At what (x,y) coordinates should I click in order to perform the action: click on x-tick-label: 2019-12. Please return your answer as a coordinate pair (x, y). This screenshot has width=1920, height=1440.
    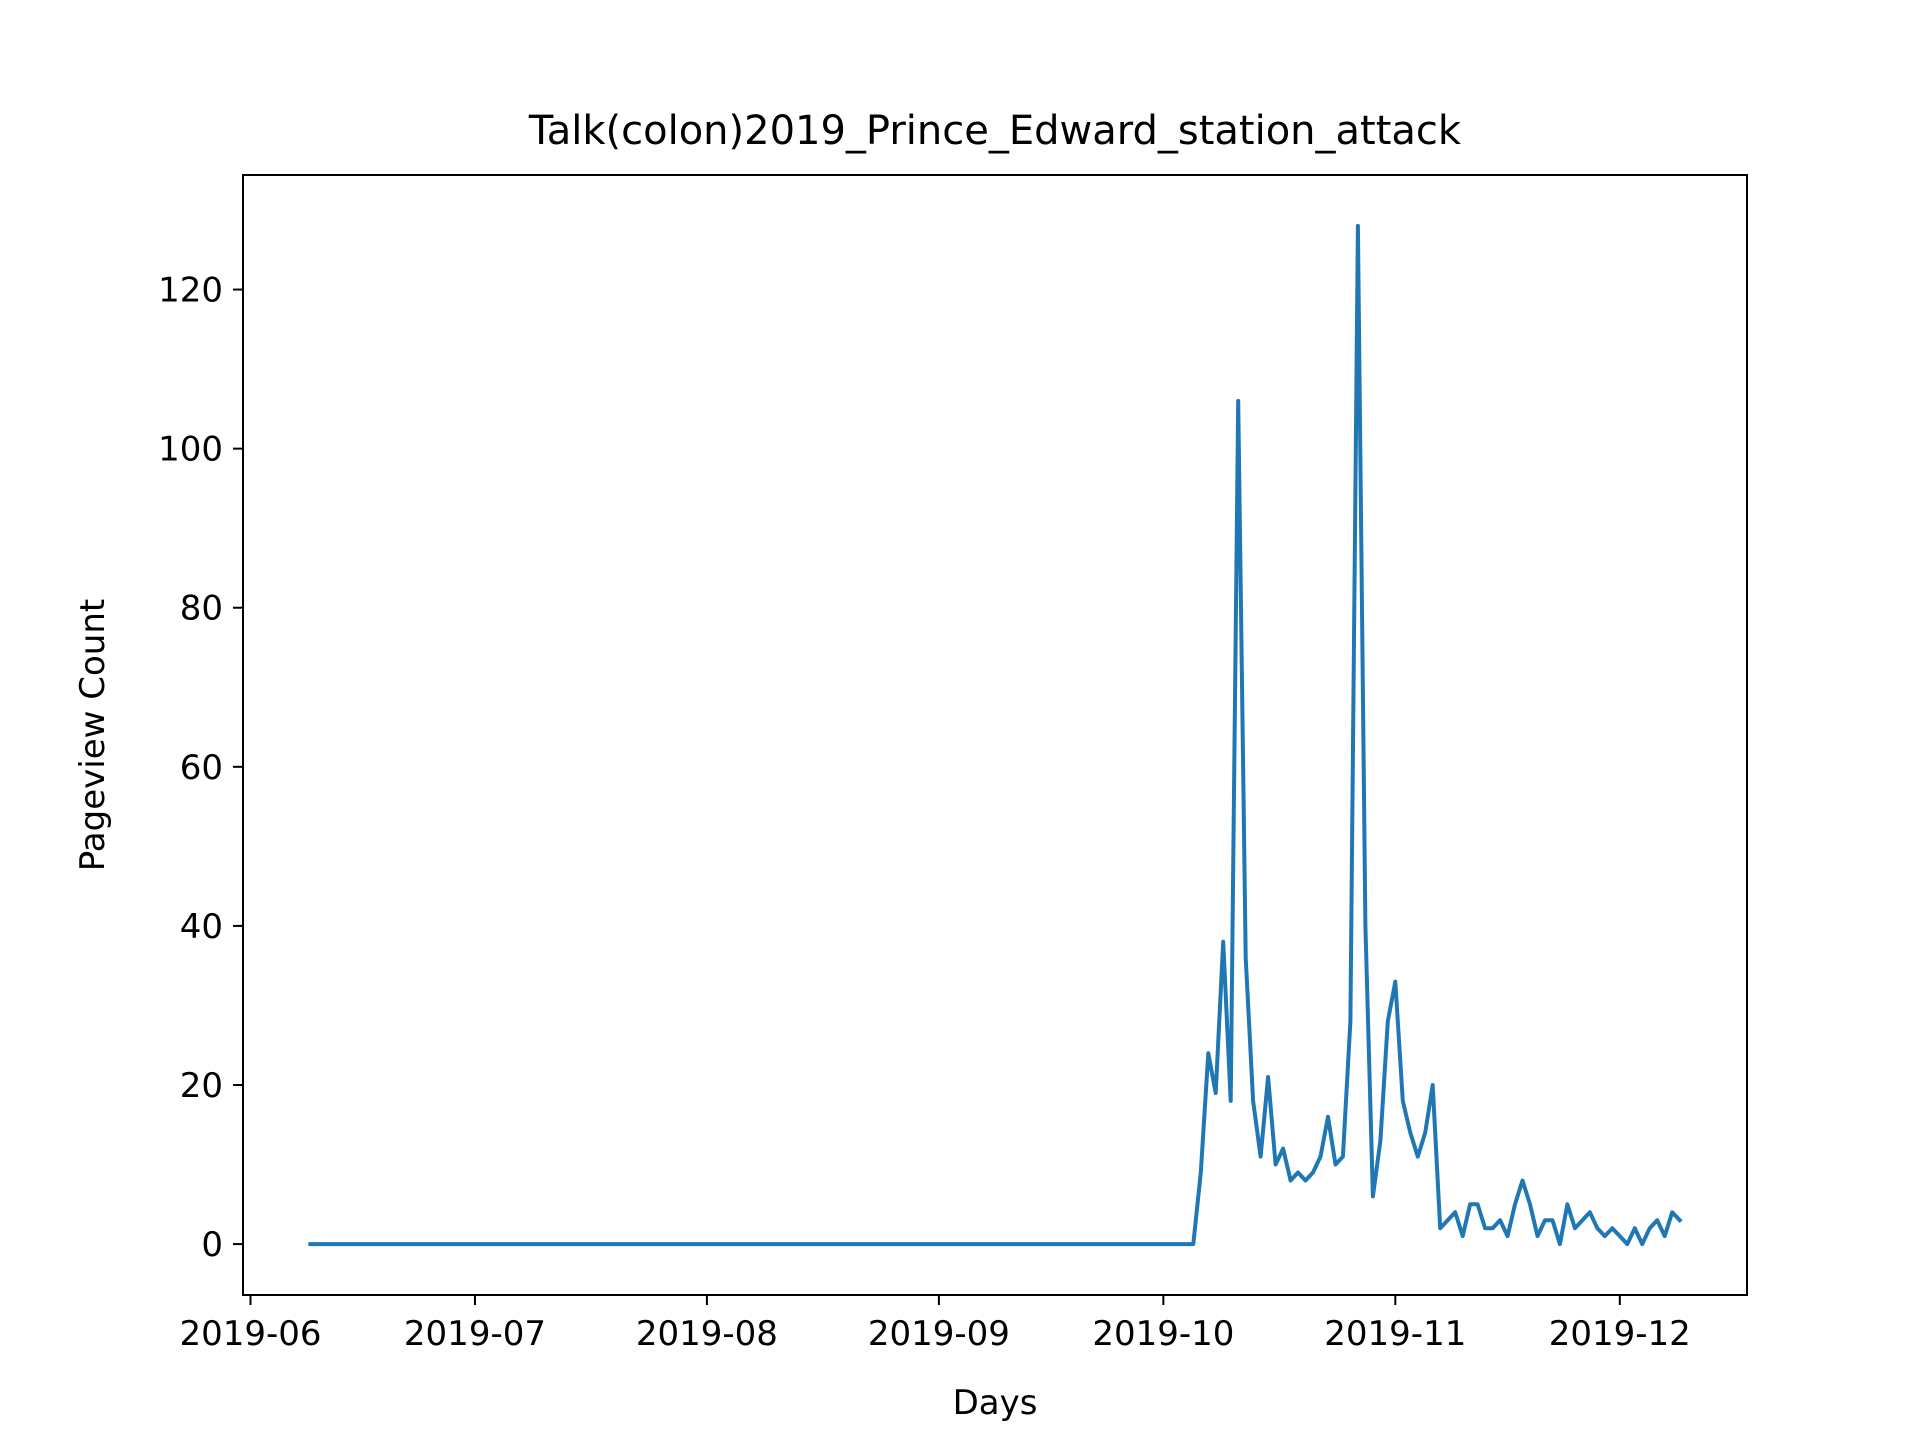
    Looking at the image, I should click on (1620, 1334).